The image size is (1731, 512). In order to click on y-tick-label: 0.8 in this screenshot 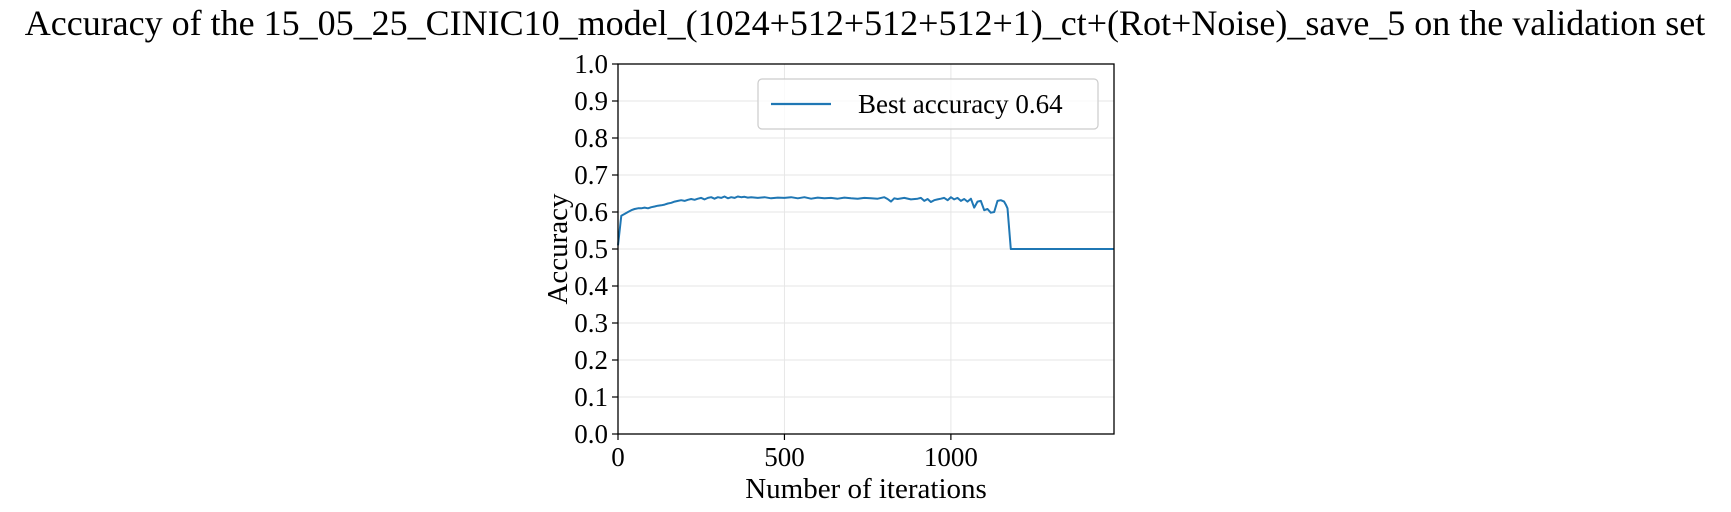, I will do `click(591, 138)`.